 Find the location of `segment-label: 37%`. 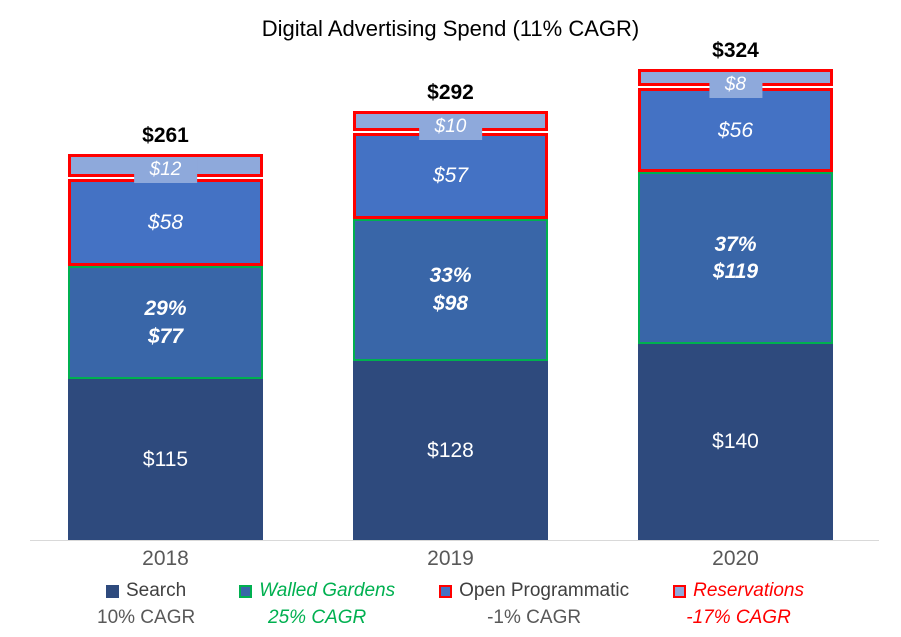

segment-label: 37% is located at coordinates (735, 244).